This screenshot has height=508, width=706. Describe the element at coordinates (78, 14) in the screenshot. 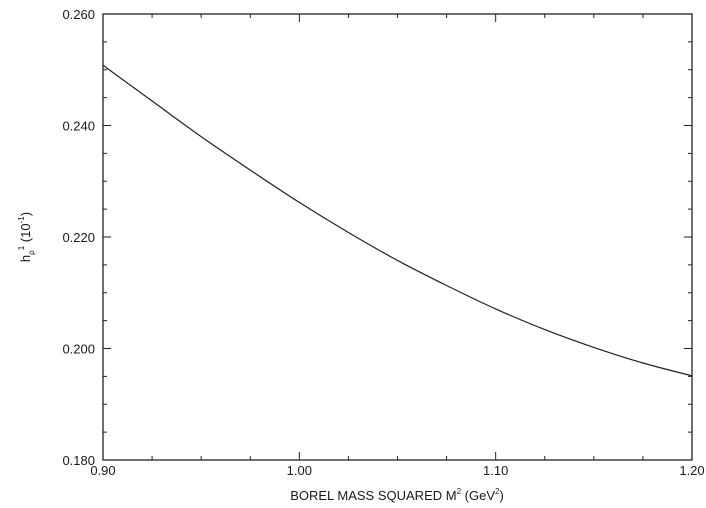

I see `y-tick-label: 0.260` at that location.